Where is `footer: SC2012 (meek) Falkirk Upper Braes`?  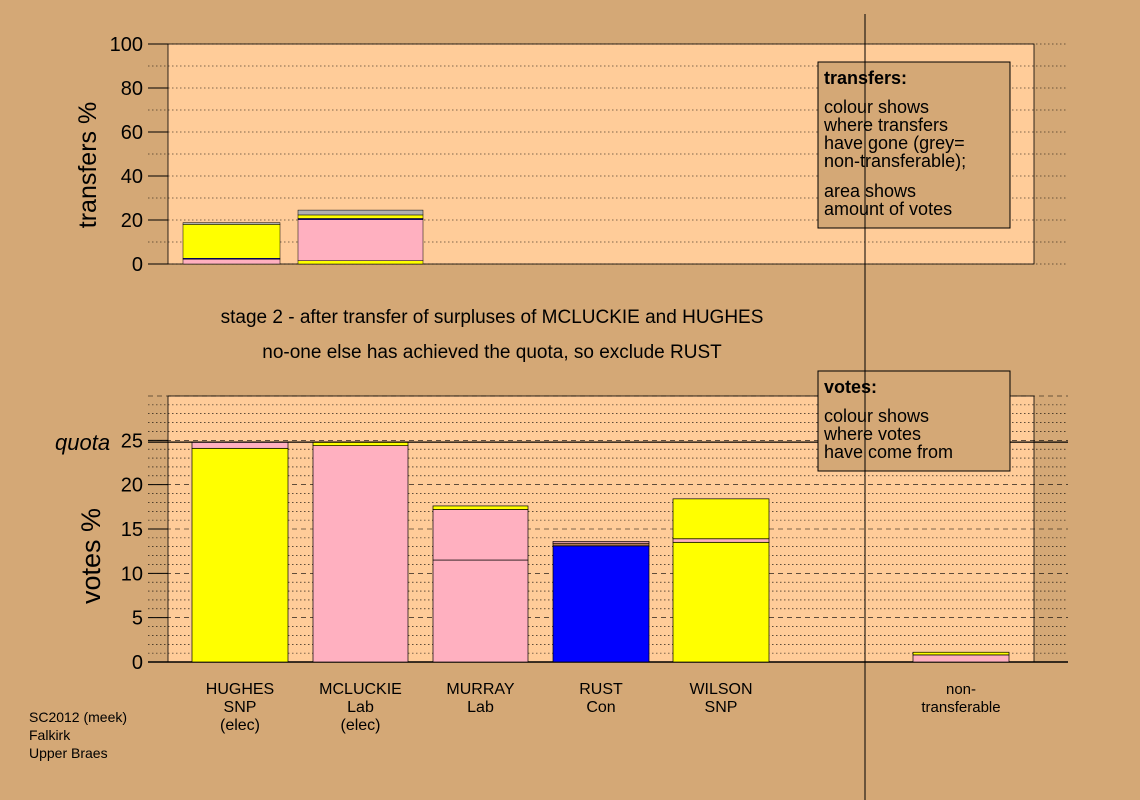 footer: SC2012 (meek) Falkirk Upper Braes is located at coordinates (78, 735).